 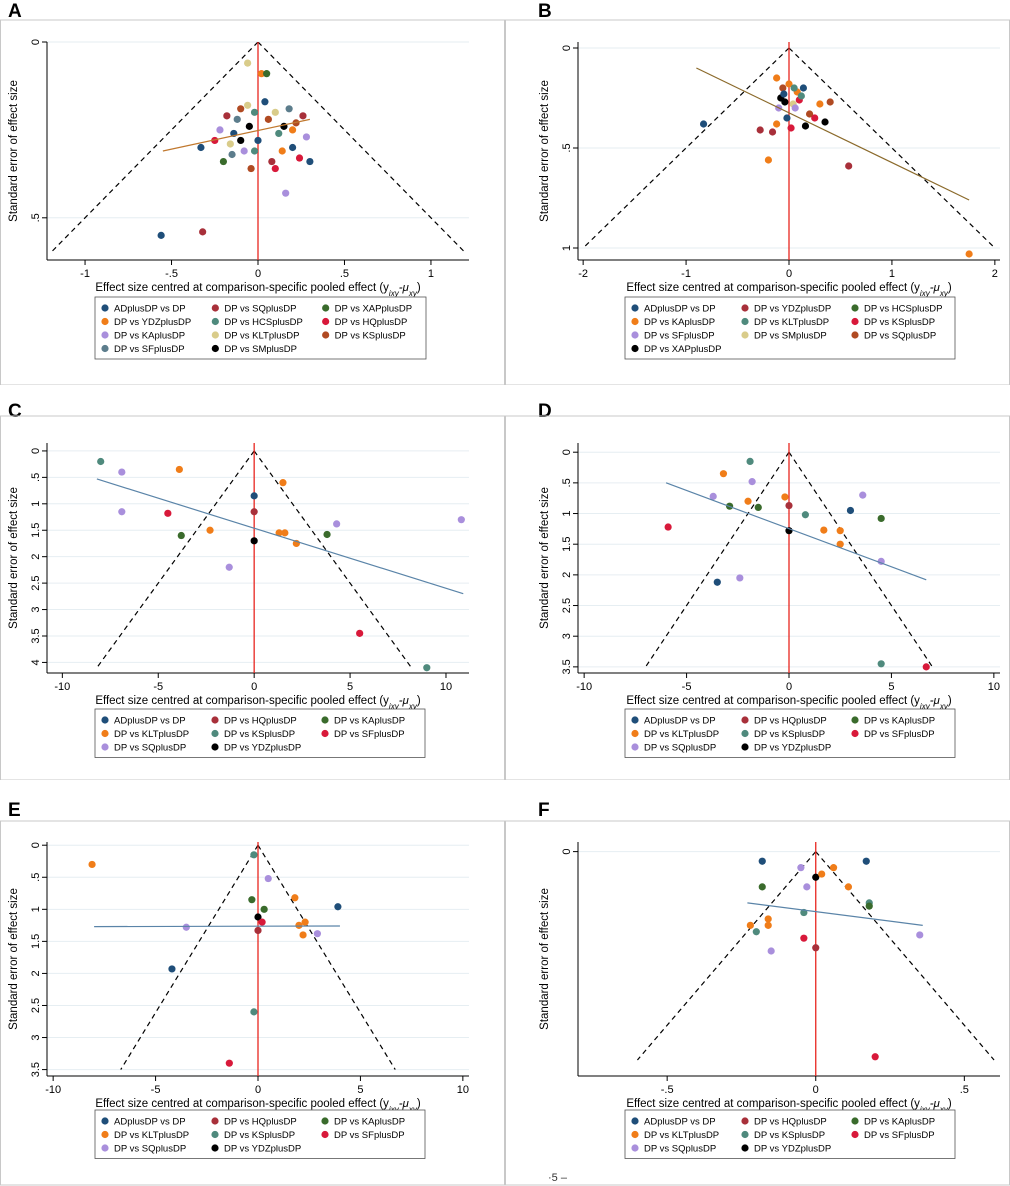 What do you see at coordinates (15, 11) in the screenshot?
I see `panel-label: A` at bounding box center [15, 11].